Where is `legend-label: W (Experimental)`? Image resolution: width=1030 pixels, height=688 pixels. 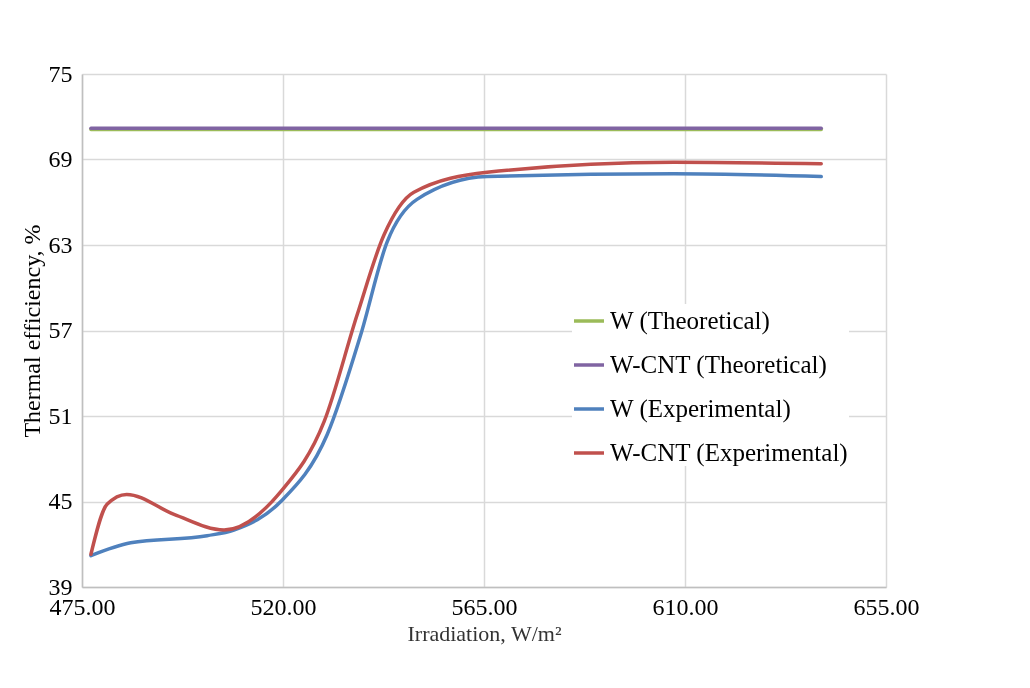 legend-label: W (Experimental) is located at coordinates (700, 409).